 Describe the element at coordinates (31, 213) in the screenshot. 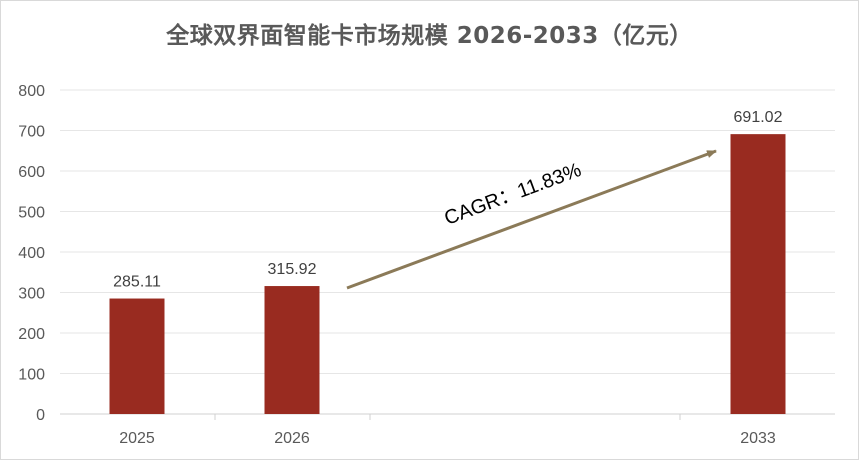

I see `y-tick-label: 500` at that location.